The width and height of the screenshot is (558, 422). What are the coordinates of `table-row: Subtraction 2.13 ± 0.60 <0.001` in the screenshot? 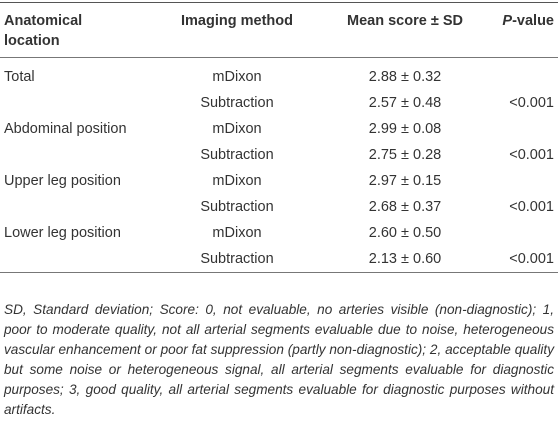 It's located at (279, 259).